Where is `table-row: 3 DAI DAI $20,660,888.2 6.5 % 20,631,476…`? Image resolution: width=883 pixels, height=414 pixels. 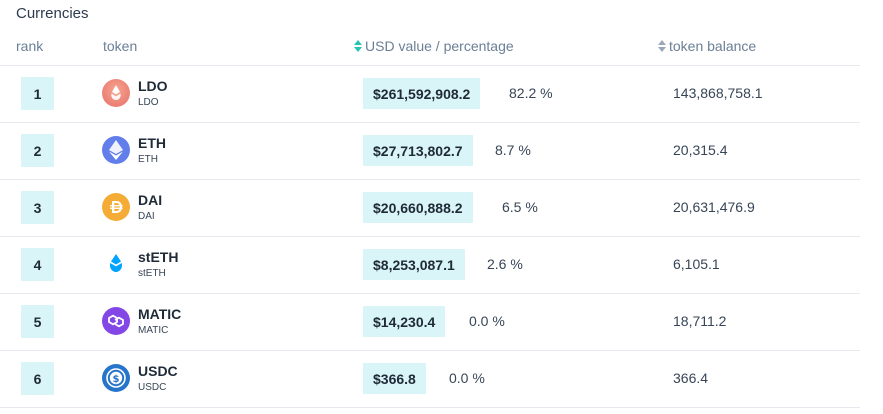
table-row: 3 DAI DAI $20,660,888.2 6.5 % 20,631,476… is located at coordinates (430, 208).